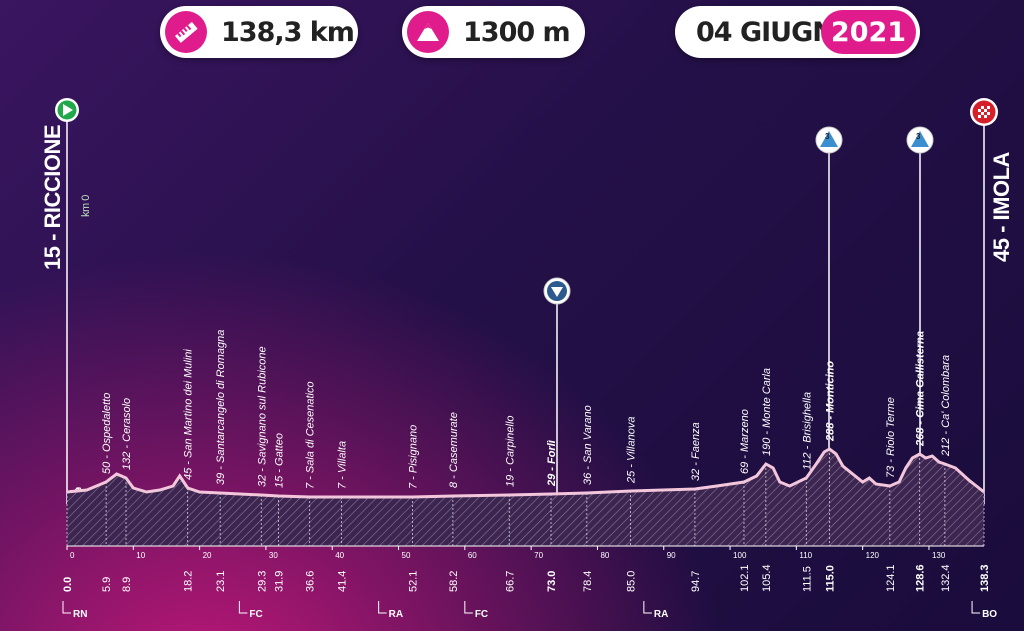  Describe the element at coordinates (262, 416) in the screenshot. I see `waypoint-name: 32 - Savignano sul Rubicone` at that location.